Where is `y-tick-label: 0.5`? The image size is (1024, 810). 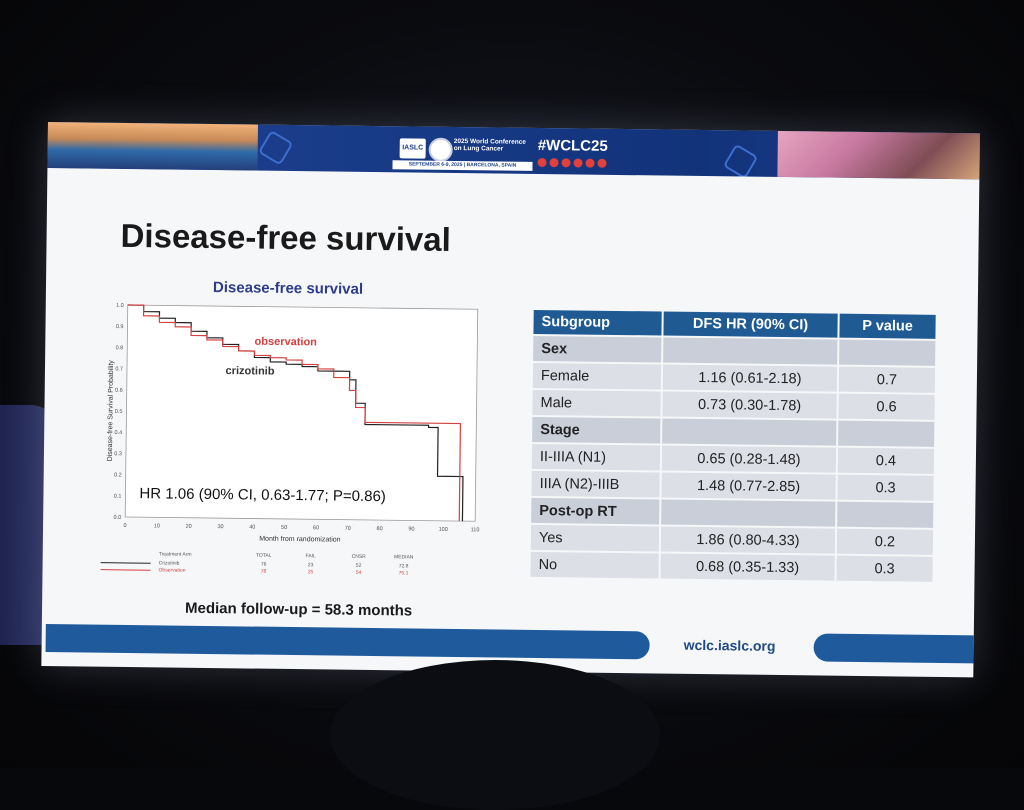
y-tick-label: 0.5 is located at coordinates (119, 412).